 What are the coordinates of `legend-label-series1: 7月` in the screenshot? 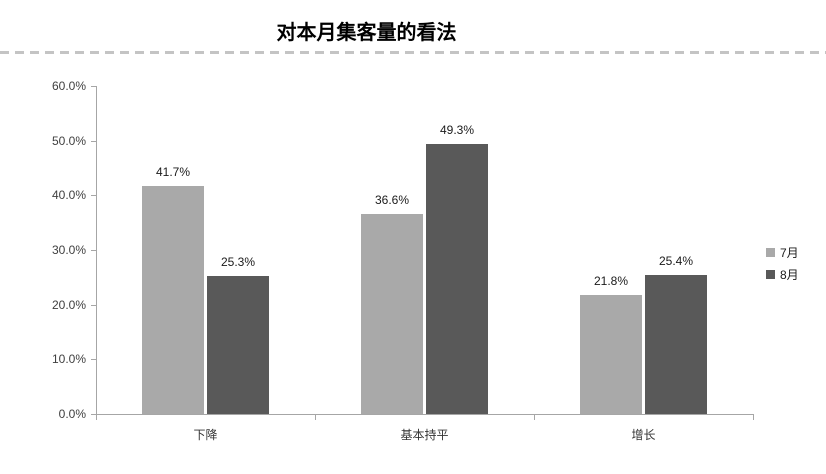 It's located at (789, 252).